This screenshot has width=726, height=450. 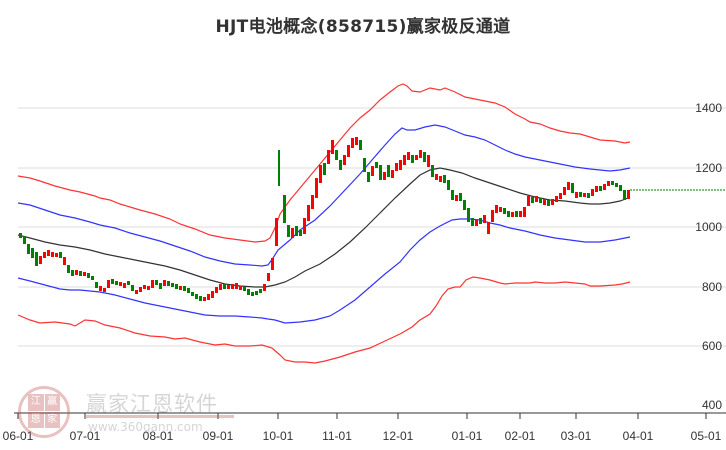 I want to click on y-tick-800: 800, so click(x=712, y=287).